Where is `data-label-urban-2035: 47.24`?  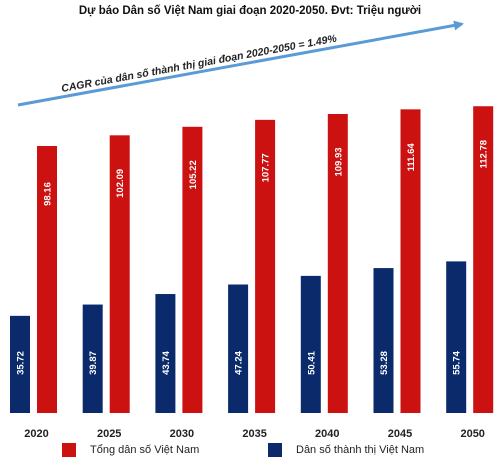
data-label-urban-2035: 47.24 is located at coordinates (239, 362).